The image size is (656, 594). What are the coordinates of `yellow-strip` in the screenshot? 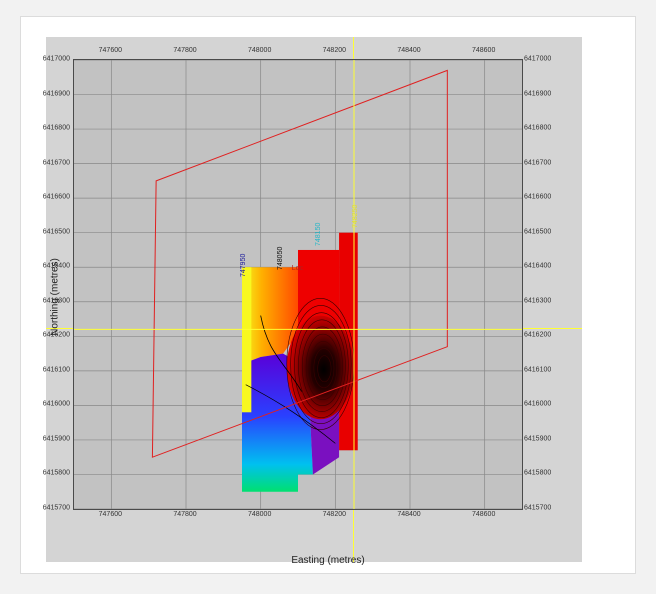 It's located at (247, 340).